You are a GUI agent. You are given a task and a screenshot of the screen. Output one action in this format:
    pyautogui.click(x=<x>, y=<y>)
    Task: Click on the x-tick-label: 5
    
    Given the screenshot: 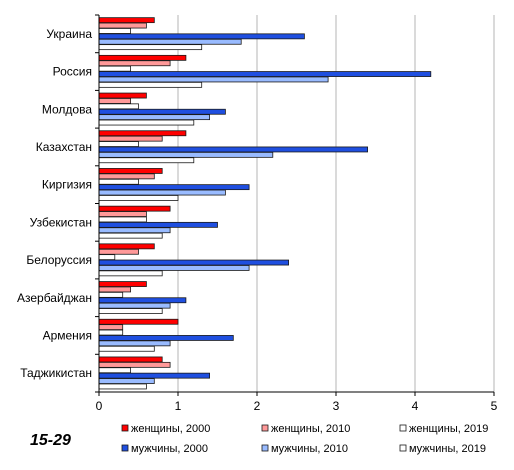 What is the action you would take?
    pyautogui.click(x=494, y=406)
    